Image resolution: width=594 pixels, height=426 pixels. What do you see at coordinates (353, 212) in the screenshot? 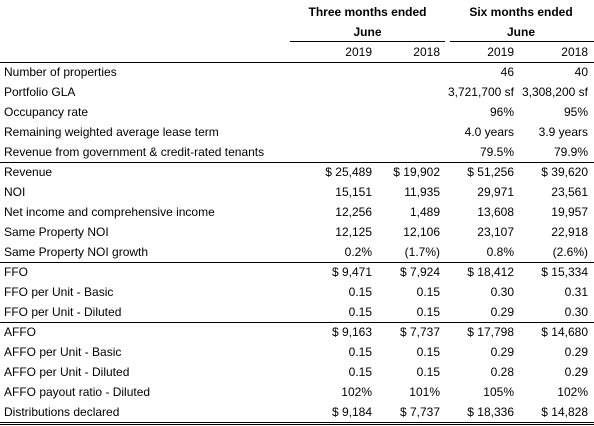
I see `cell: 12,256` at bounding box center [353, 212].